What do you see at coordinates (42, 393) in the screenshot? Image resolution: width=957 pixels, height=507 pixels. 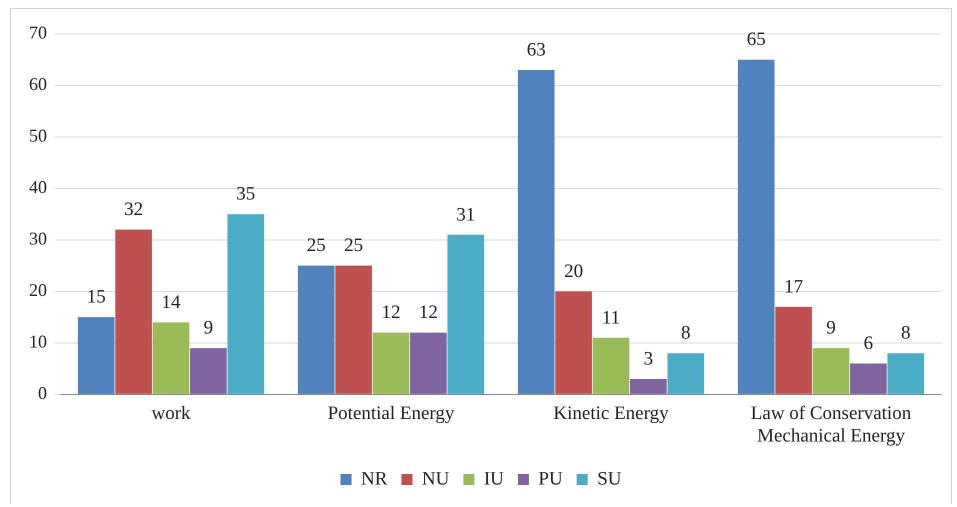 I see `y-tick-label: 0` at bounding box center [42, 393].